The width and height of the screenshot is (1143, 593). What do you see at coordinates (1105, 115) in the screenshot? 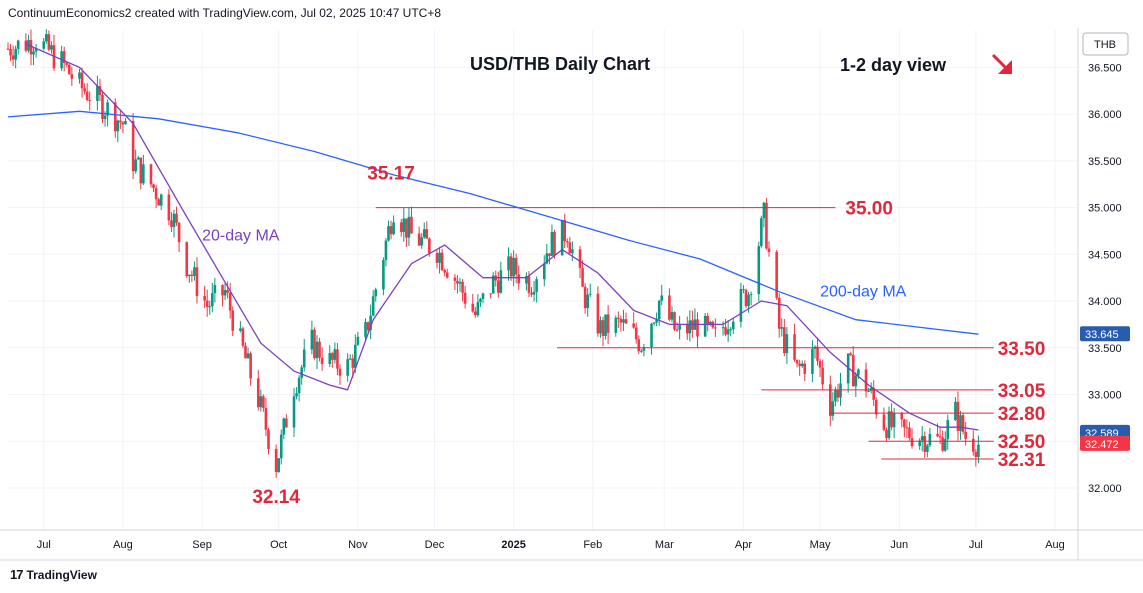
I see `y-tick-label: 36.000` at bounding box center [1105, 115].